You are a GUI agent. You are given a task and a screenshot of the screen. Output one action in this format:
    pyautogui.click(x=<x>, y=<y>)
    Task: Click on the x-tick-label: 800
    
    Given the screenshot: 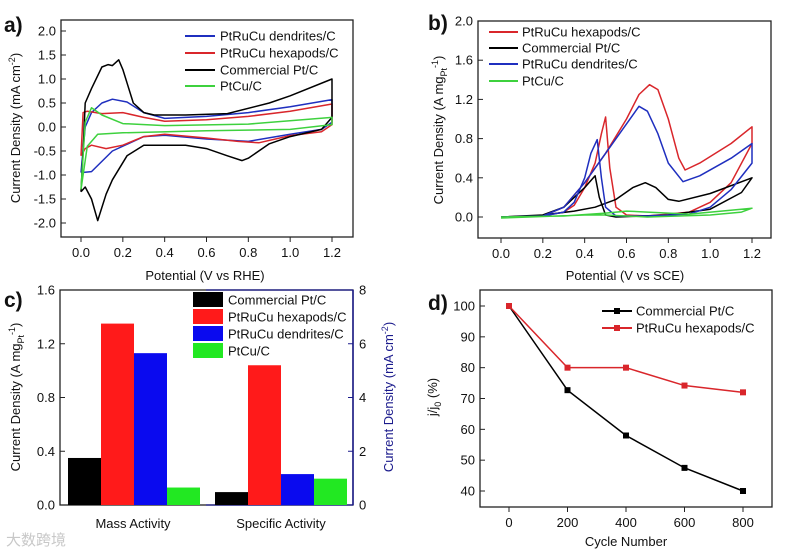 What is the action you would take?
    pyautogui.click(x=743, y=522)
    